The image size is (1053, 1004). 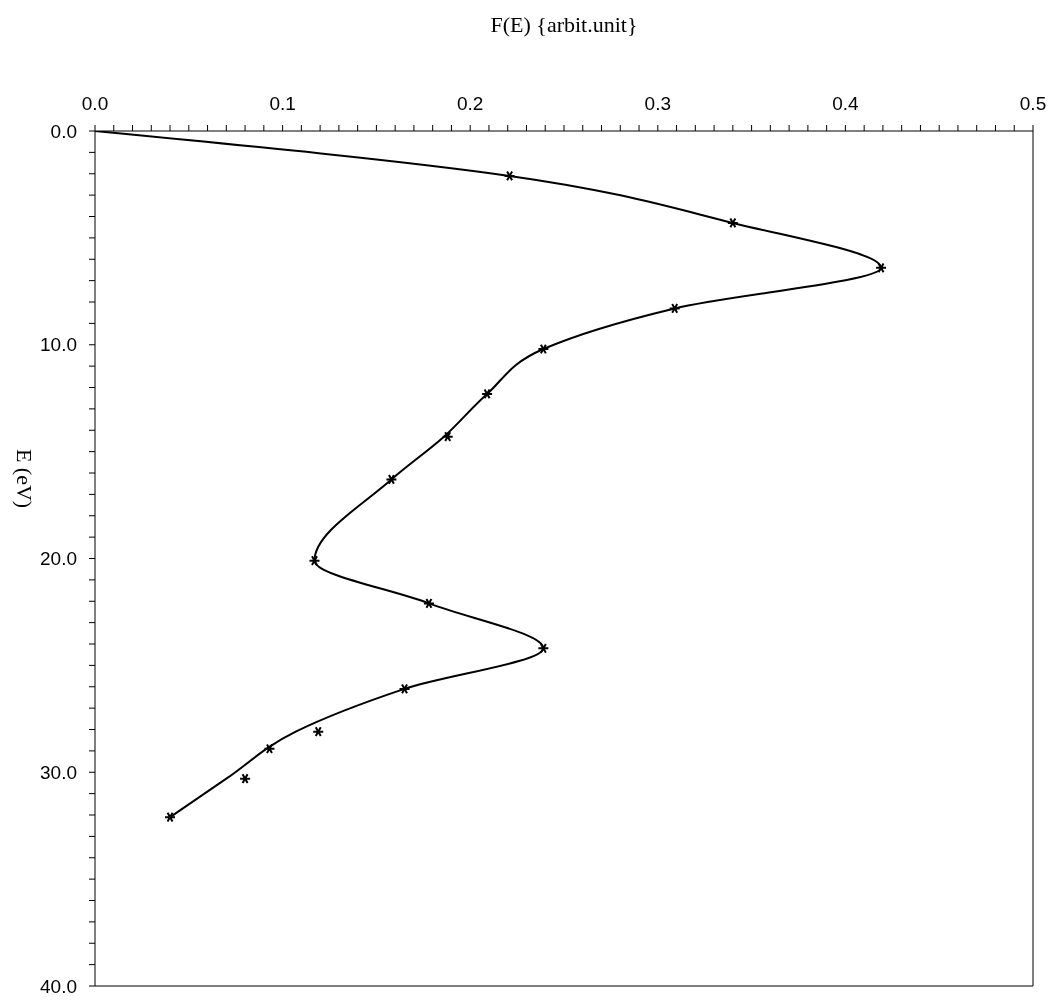 I want to click on x-tick-label: 0.4, so click(x=846, y=103).